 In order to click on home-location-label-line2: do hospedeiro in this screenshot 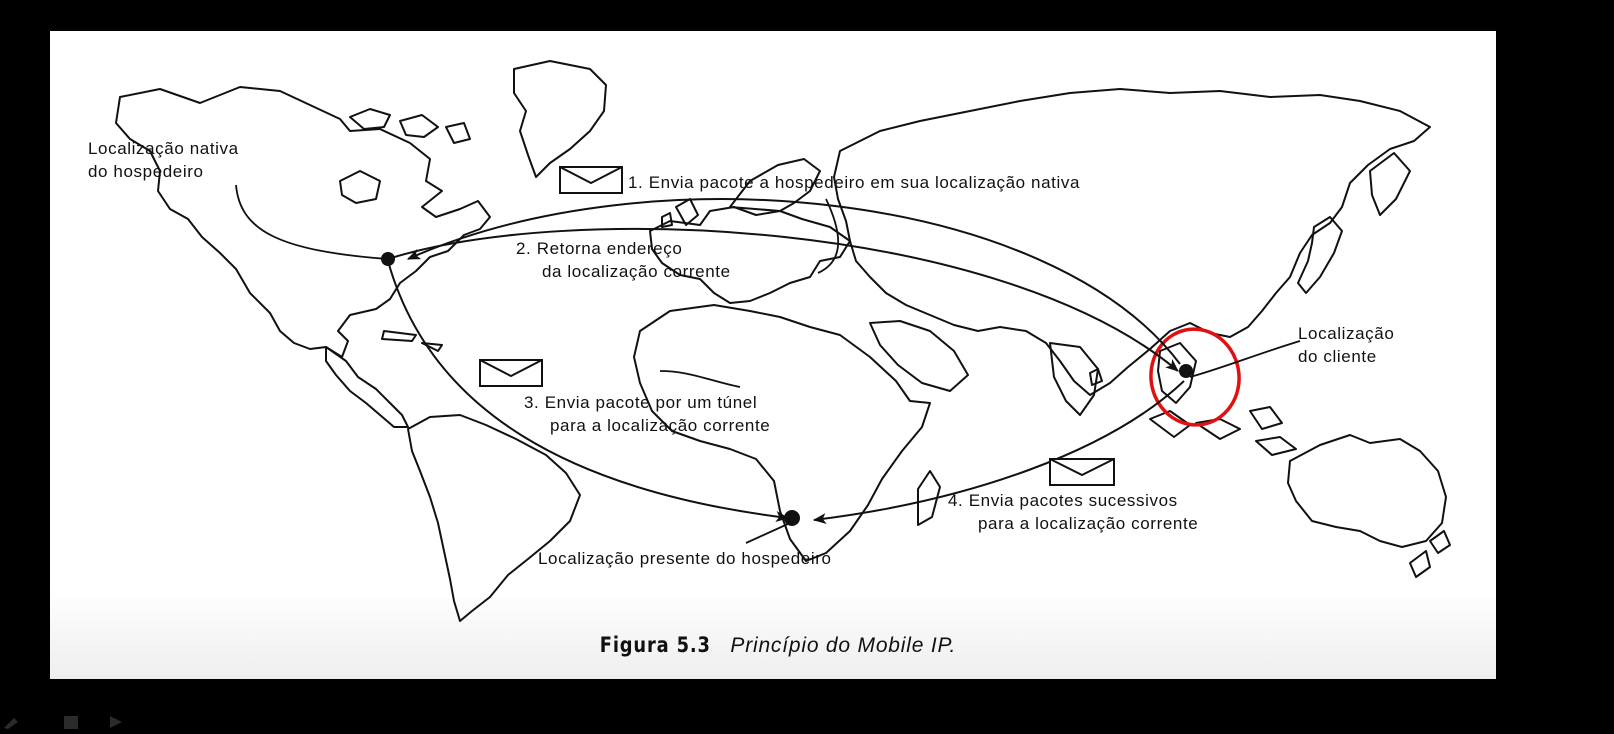, I will do `click(146, 171)`.